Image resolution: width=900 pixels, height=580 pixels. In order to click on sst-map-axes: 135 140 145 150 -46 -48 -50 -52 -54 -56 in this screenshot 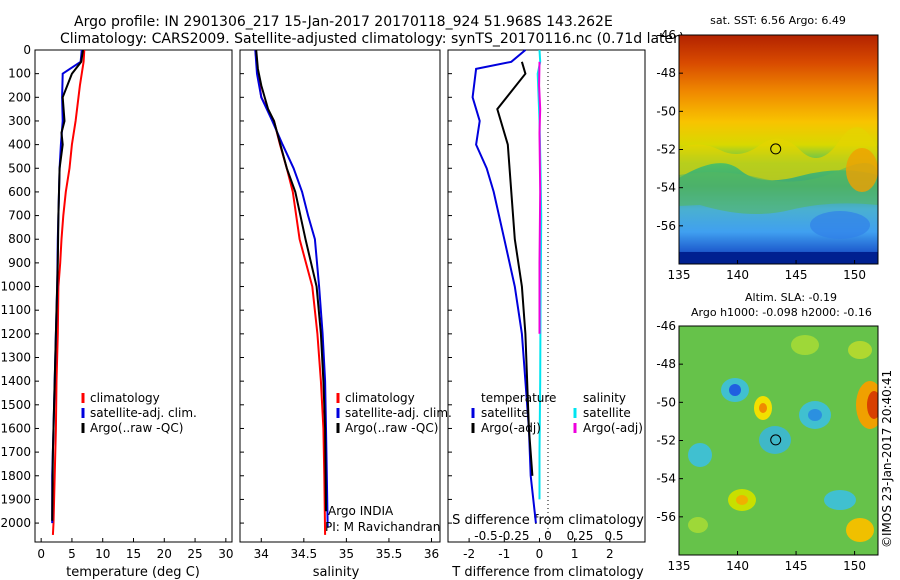, I will do `click(761, 155)`.